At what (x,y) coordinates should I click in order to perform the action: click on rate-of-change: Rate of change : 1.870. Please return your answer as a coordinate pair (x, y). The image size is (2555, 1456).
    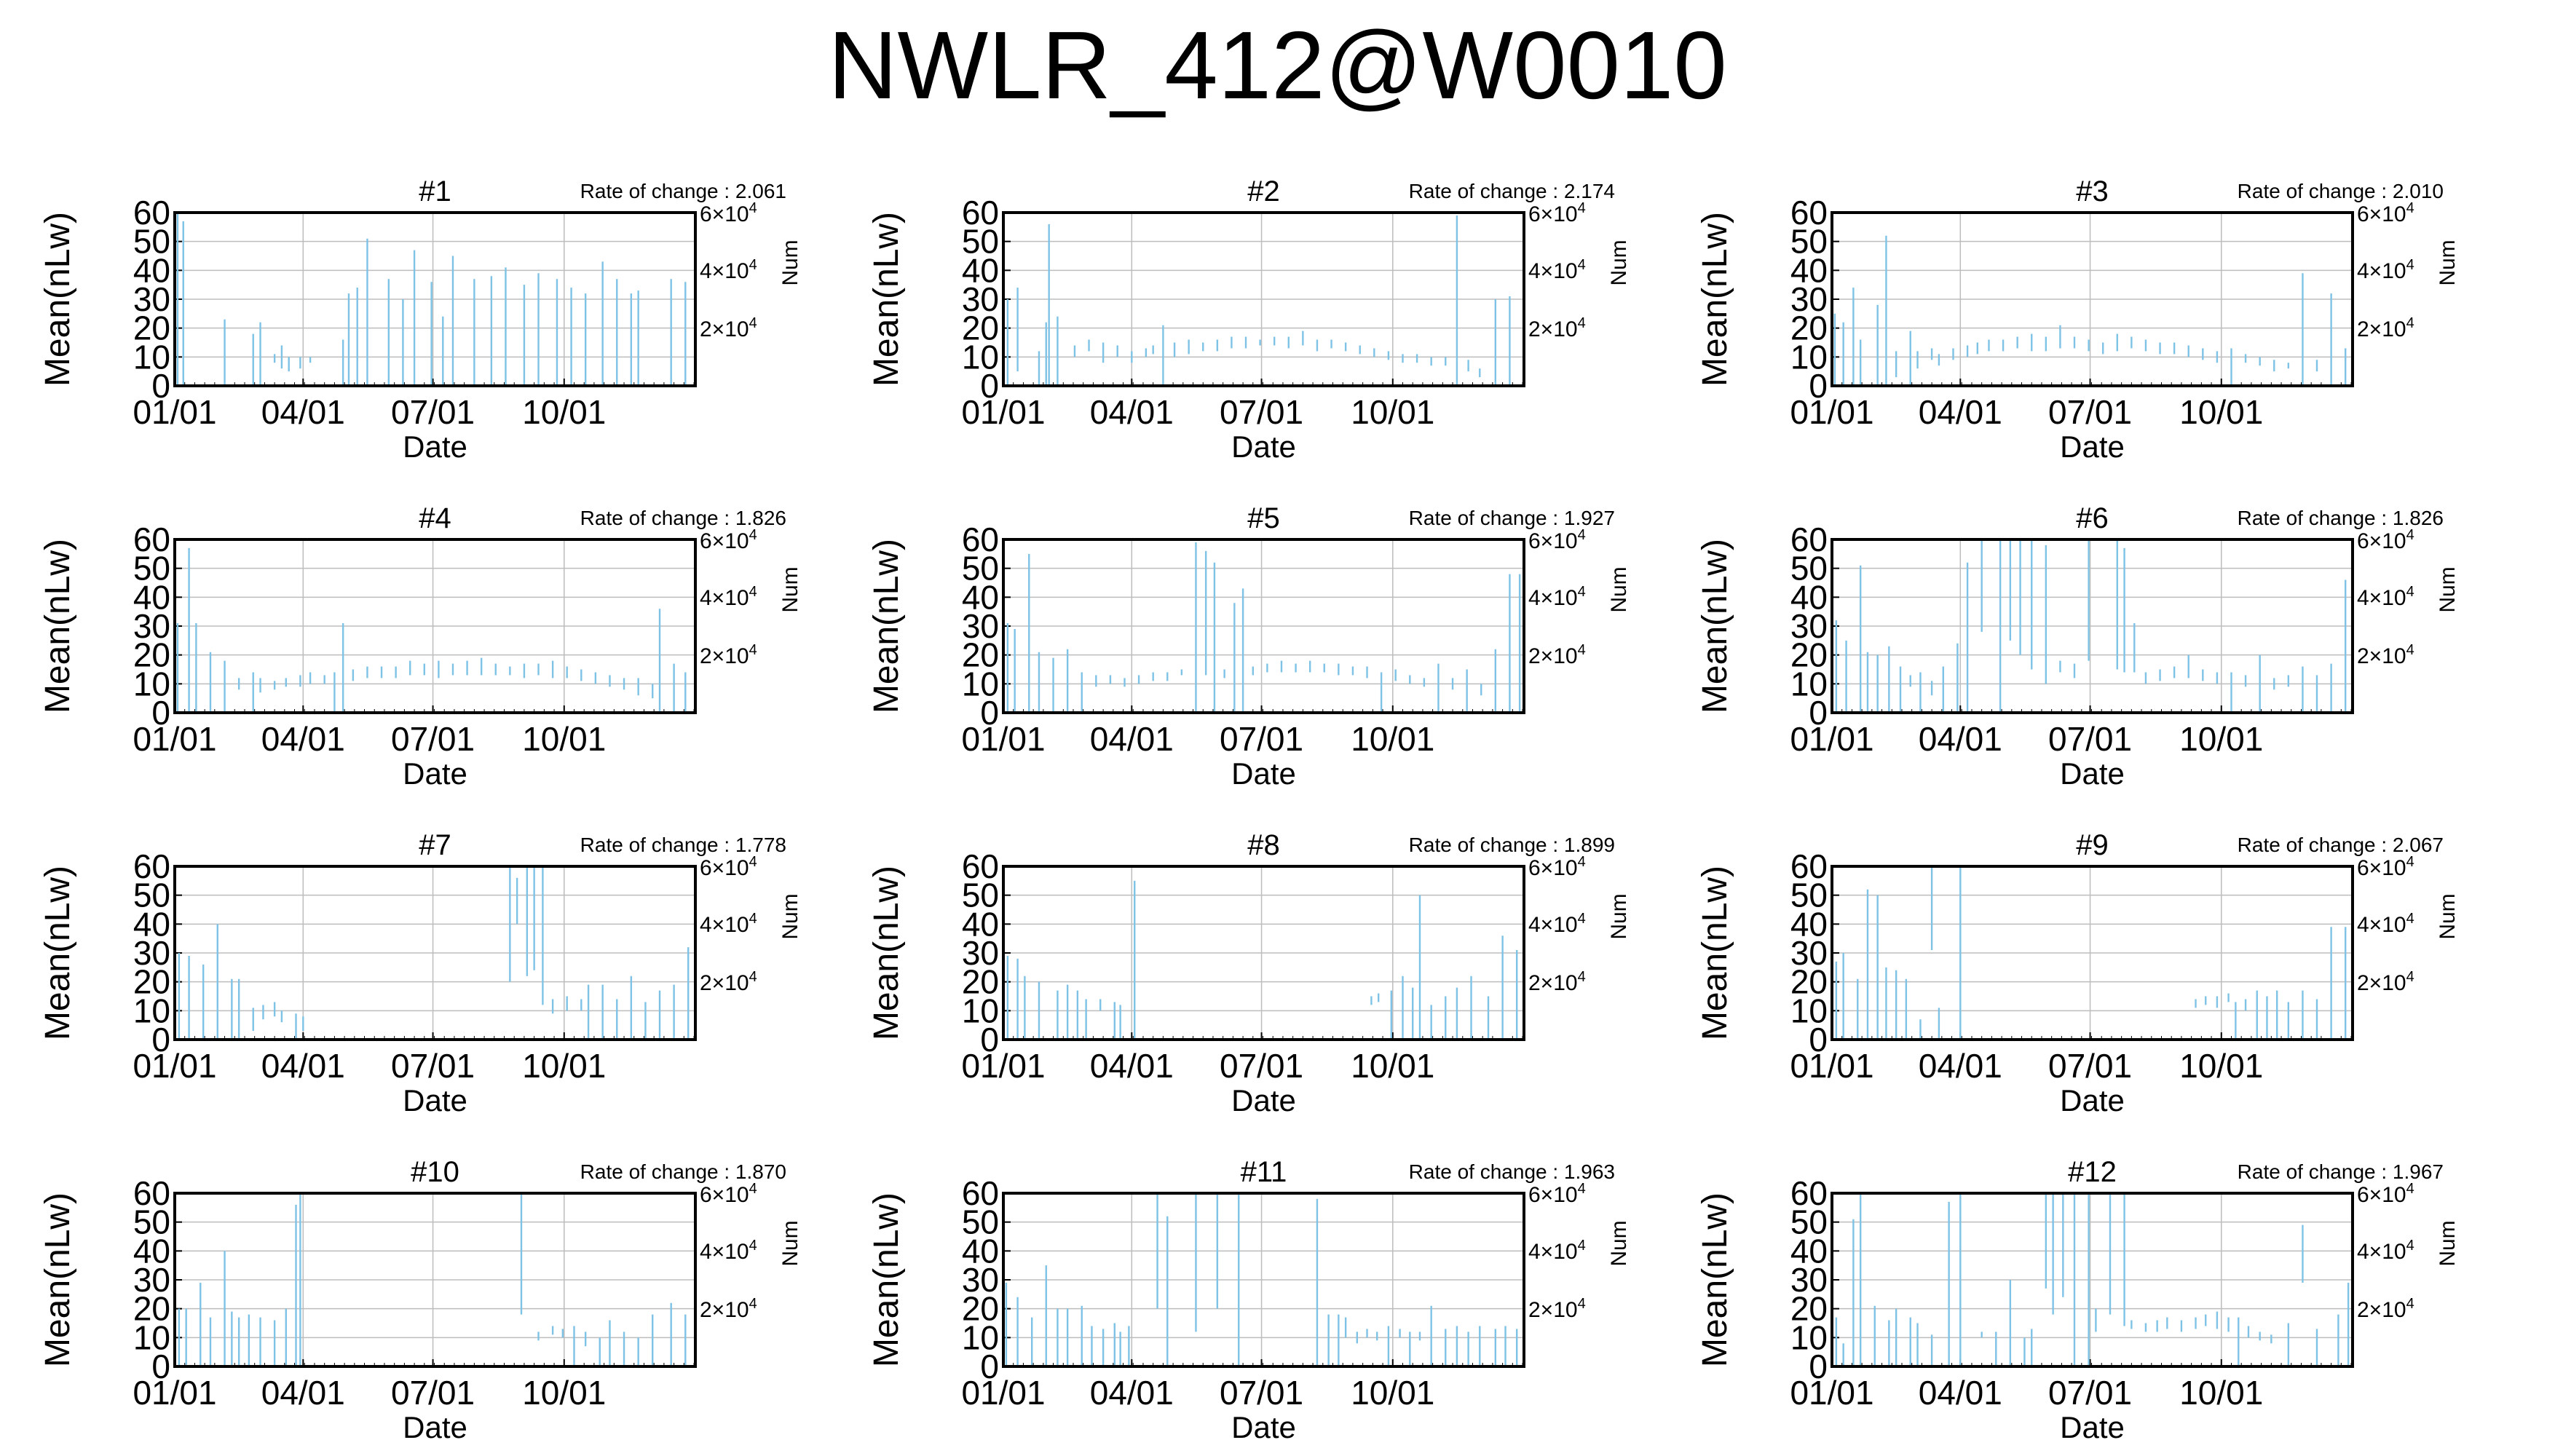
    Looking at the image, I should click on (683, 1171).